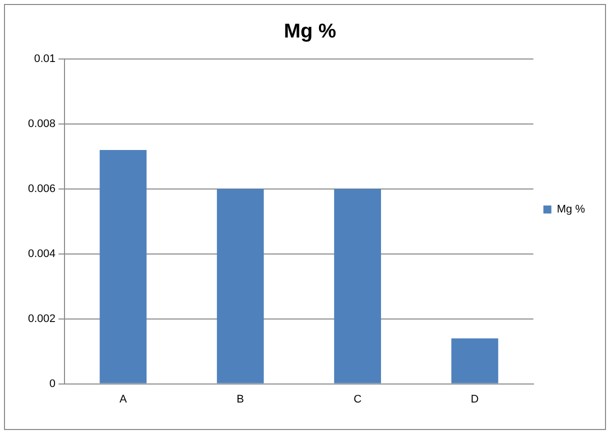  What do you see at coordinates (240, 399) in the screenshot?
I see `x-tick-label: B` at bounding box center [240, 399].